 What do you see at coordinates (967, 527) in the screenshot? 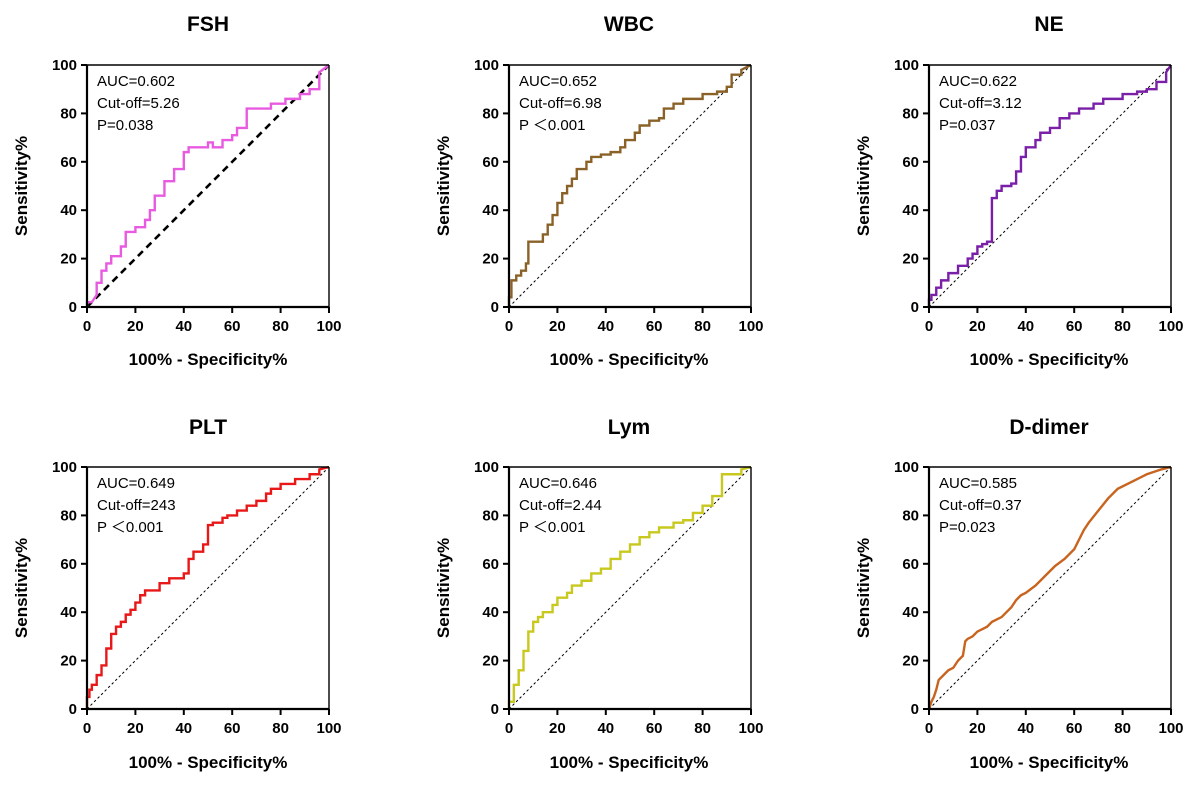
I see `p-value-label: P=0.023` at bounding box center [967, 527].